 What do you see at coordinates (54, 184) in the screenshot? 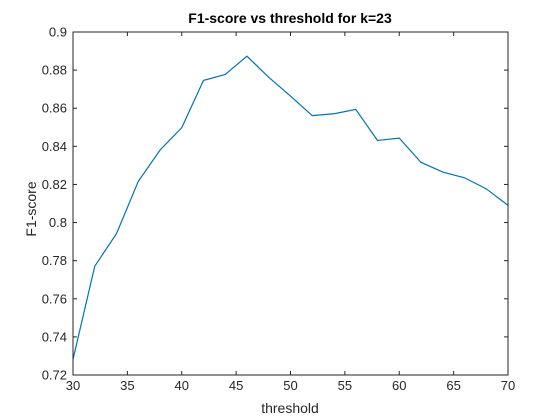
I see `y-tick-label: 0.82` at bounding box center [54, 184].